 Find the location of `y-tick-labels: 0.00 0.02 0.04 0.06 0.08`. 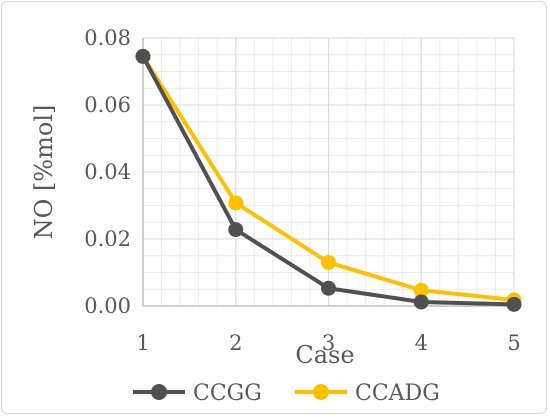

y-tick-labels: 0.00 0.02 0.04 0.06 0.08 is located at coordinates (107, 172).